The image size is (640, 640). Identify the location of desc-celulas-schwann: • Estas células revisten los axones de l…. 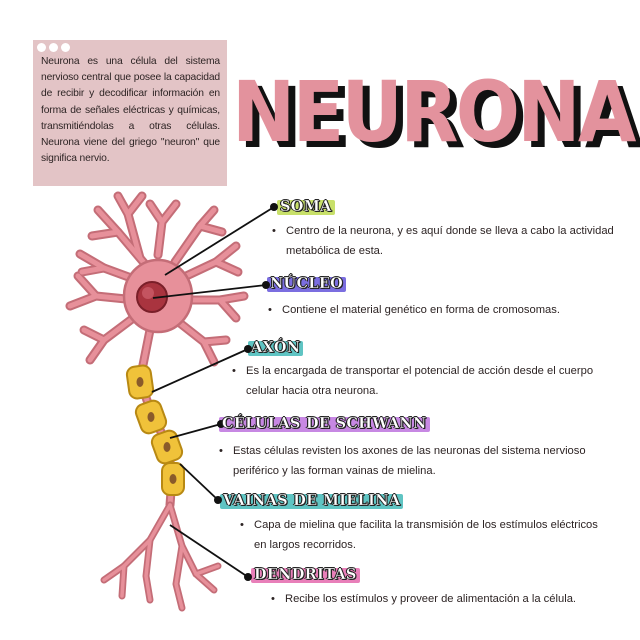
(402, 461).